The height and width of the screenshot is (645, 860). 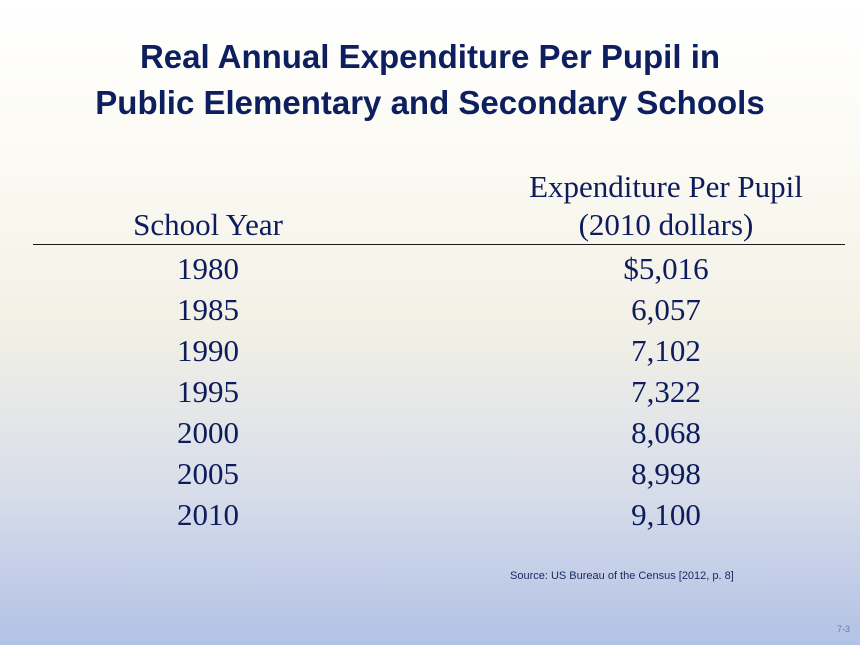 I want to click on column-header-expenditure-line2: (2010 dollars), so click(x=666, y=224).